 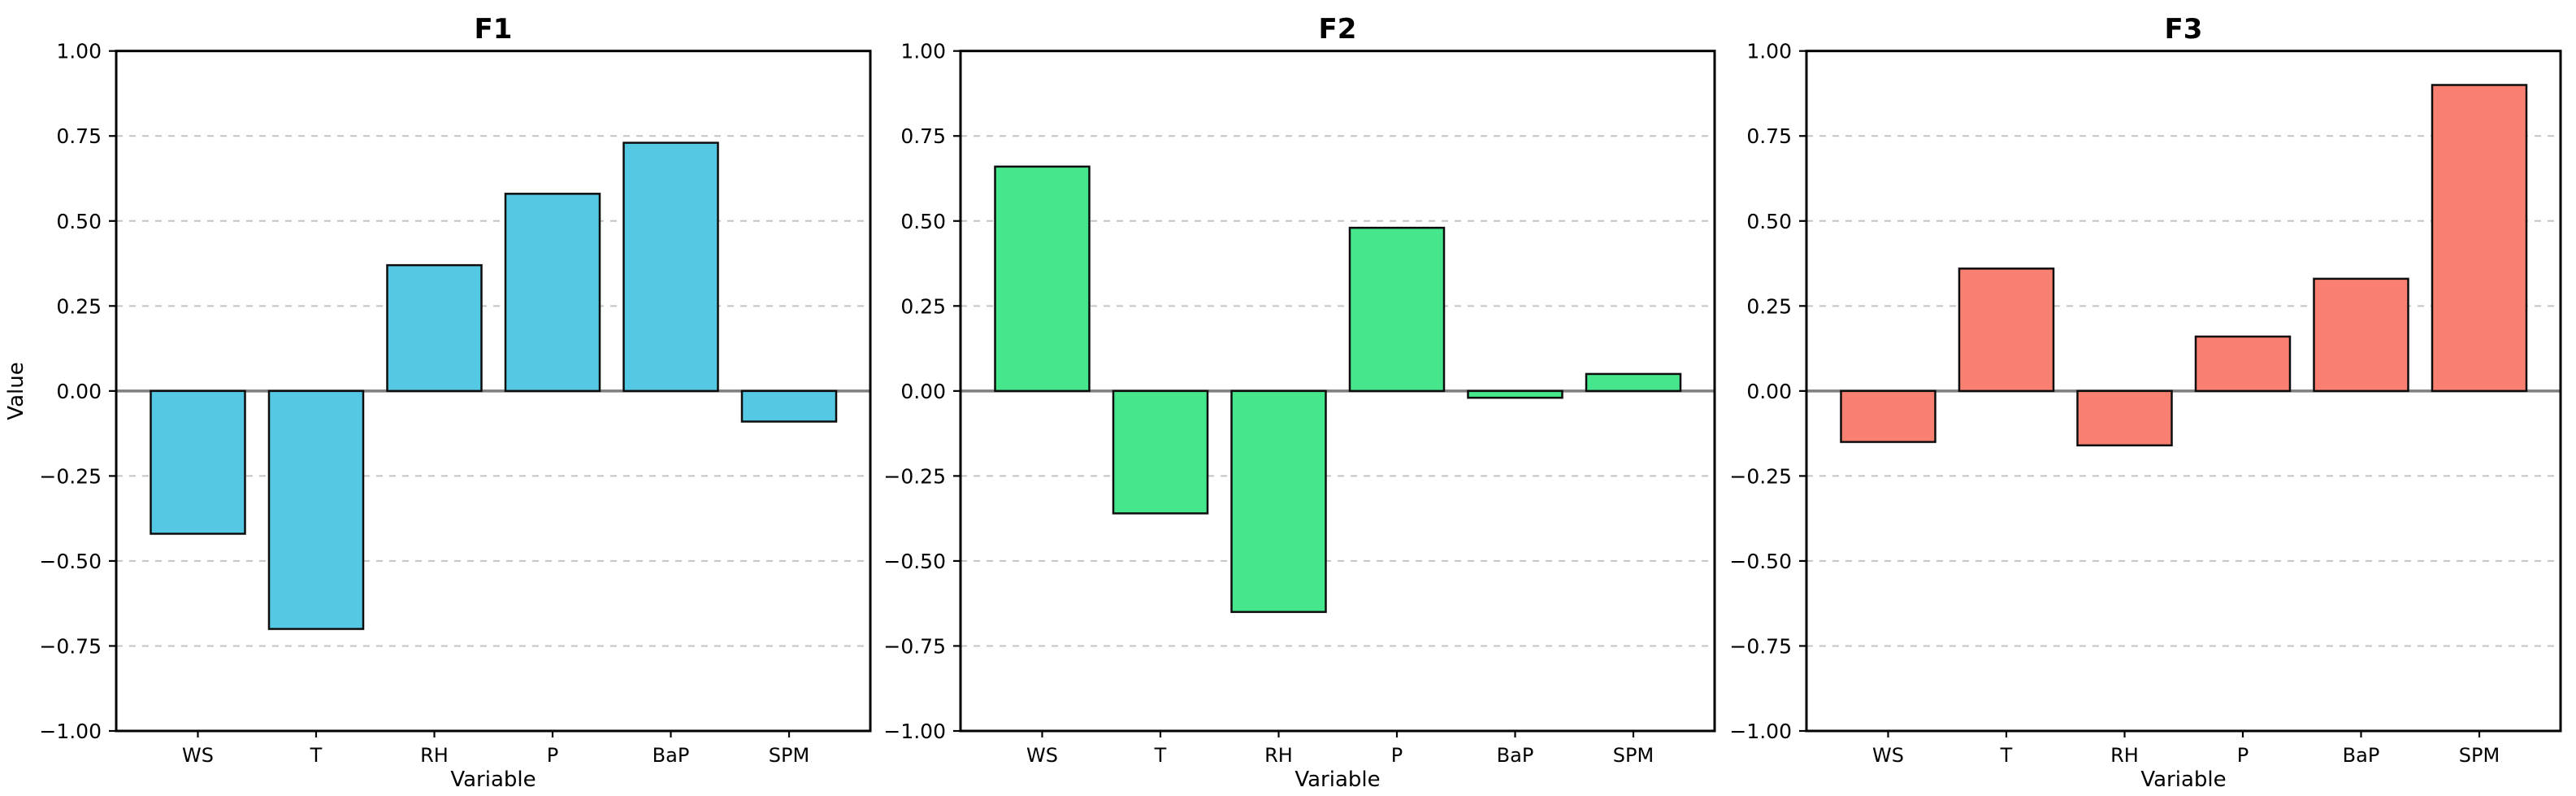 I want to click on y-axis-label: Value, so click(x=16, y=391).